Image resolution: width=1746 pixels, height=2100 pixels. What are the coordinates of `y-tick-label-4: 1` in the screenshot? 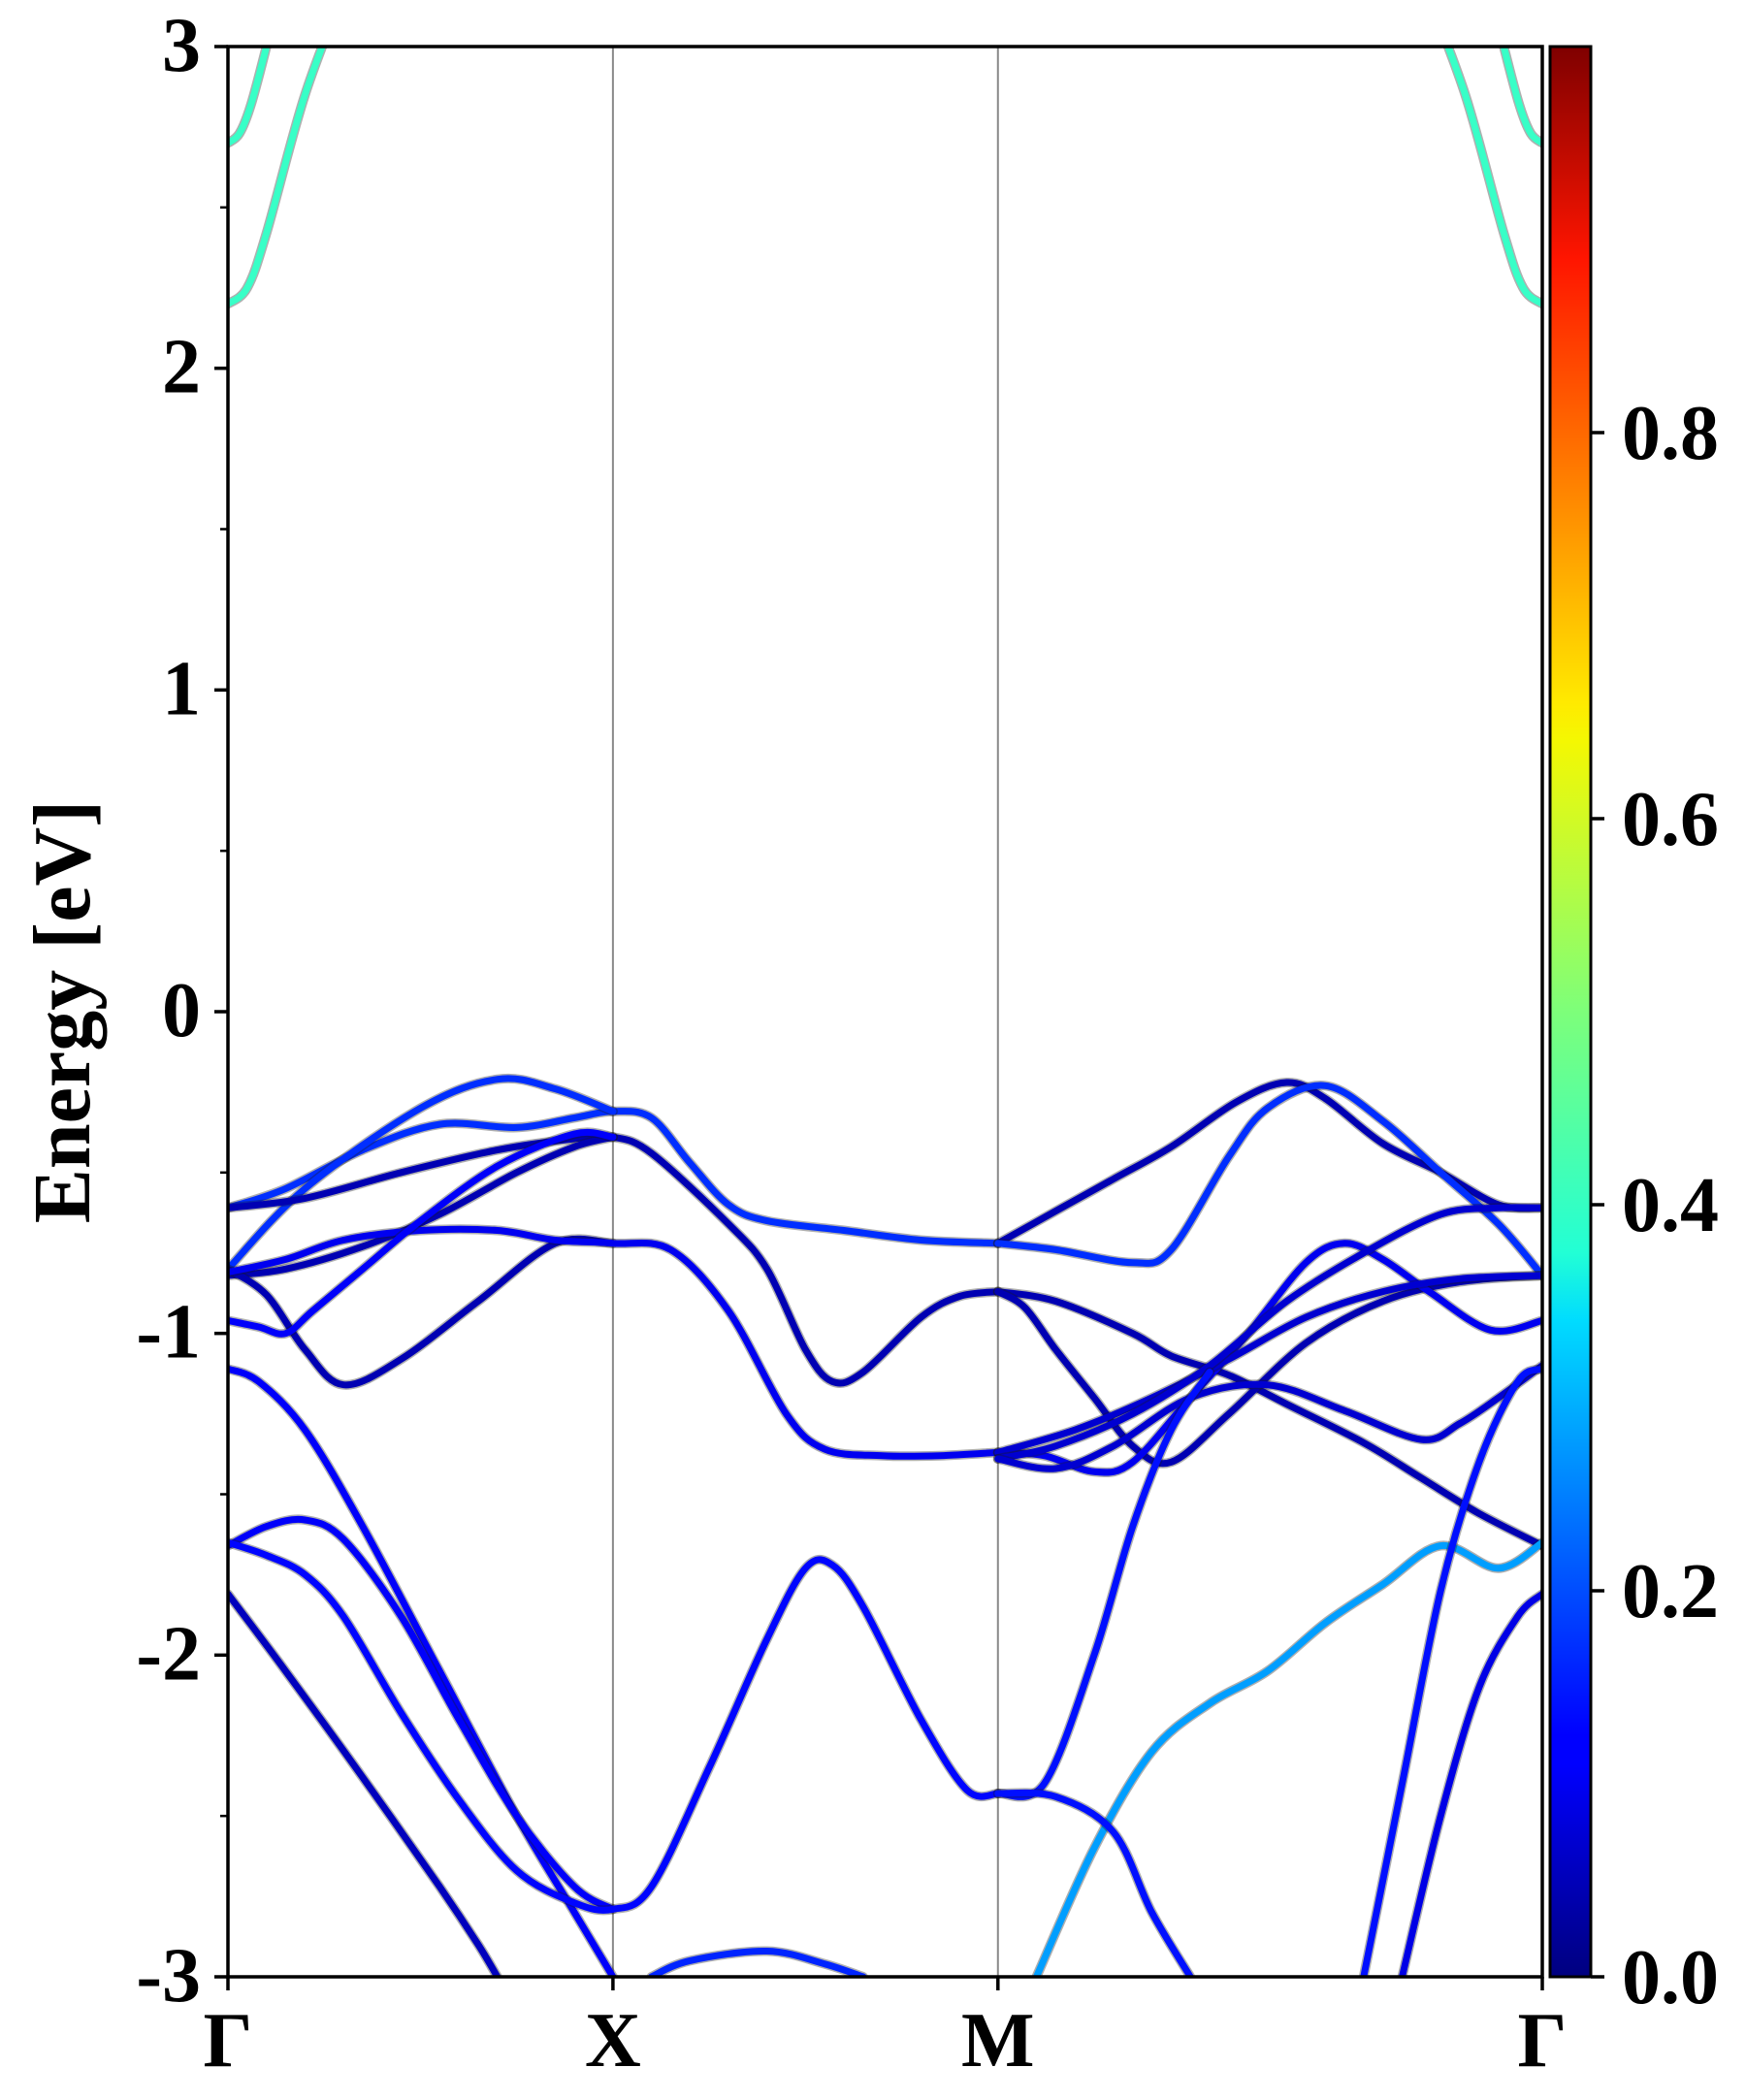 It's located at (181, 688).